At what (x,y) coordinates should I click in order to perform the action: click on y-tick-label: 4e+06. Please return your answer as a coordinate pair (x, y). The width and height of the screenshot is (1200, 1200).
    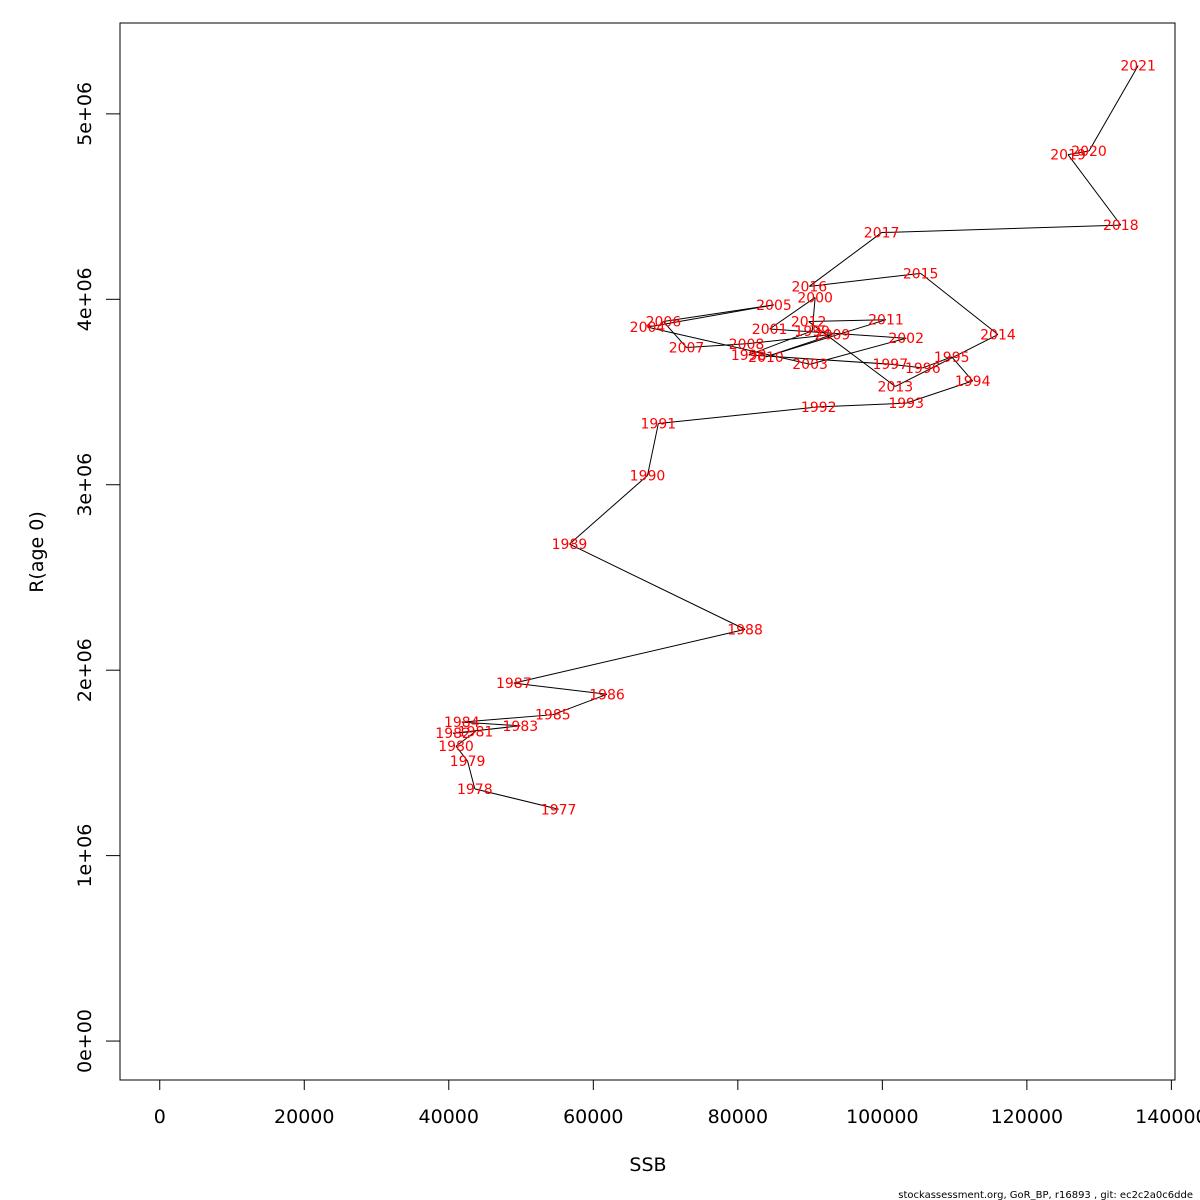
    Looking at the image, I should click on (85, 299).